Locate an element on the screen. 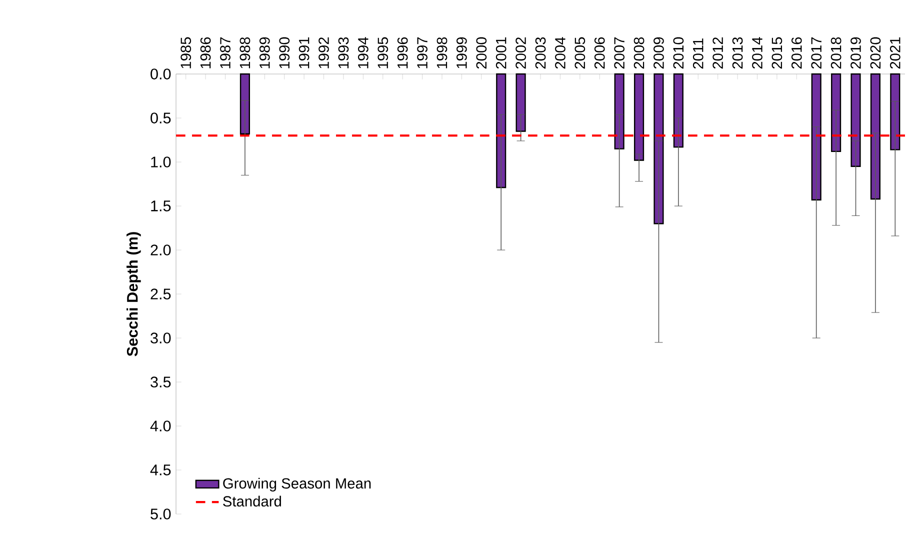 The image size is (912, 537). y-tick-label: 5.0 is located at coordinates (160, 514).